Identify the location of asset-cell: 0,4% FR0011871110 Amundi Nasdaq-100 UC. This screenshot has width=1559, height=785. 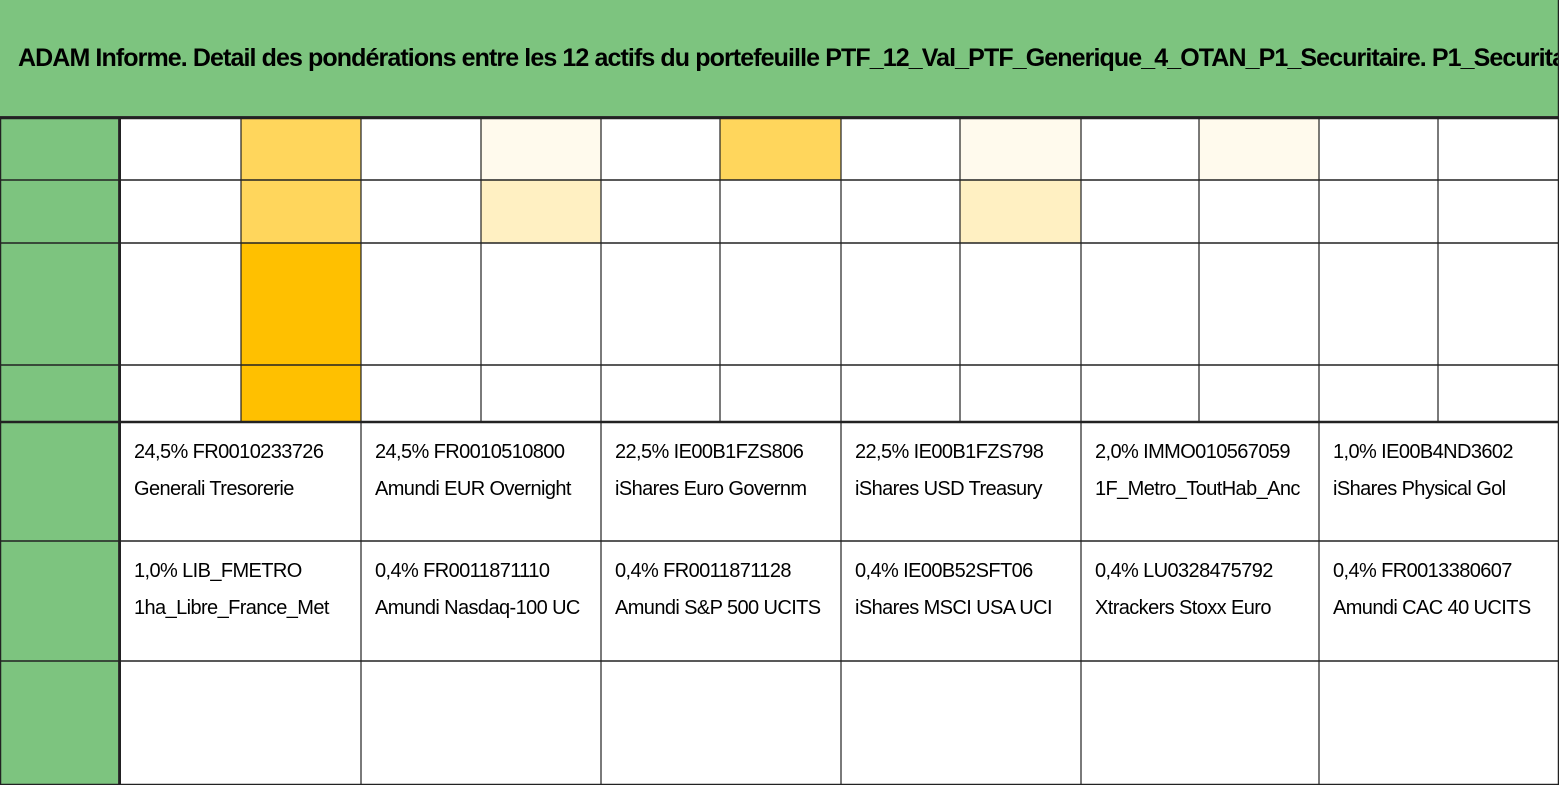
(481, 601).